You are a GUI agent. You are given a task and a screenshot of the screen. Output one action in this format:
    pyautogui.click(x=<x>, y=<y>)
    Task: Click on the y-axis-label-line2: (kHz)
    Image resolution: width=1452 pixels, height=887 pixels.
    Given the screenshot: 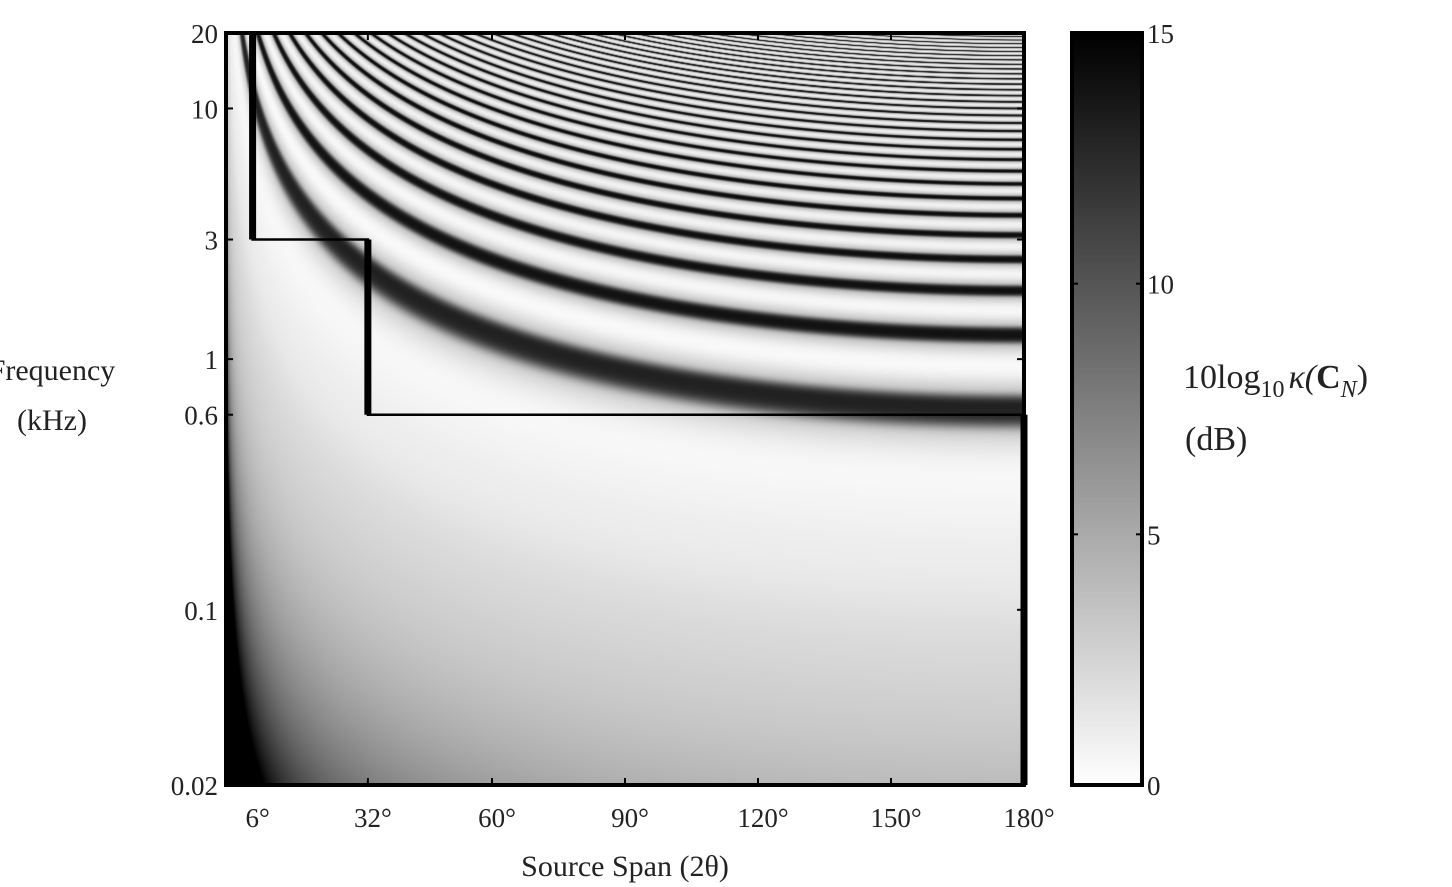 What is the action you would take?
    pyautogui.click(x=52, y=420)
    